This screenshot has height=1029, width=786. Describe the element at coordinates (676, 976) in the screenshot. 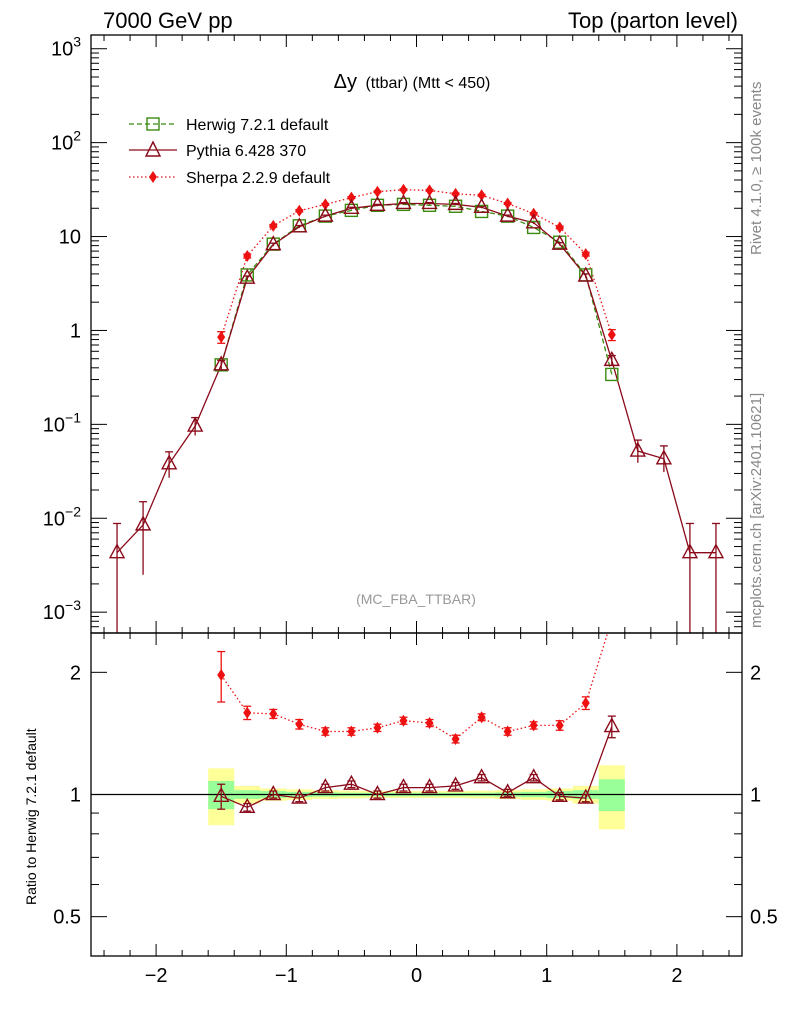

I see `x-tick-label-4: 2` at that location.